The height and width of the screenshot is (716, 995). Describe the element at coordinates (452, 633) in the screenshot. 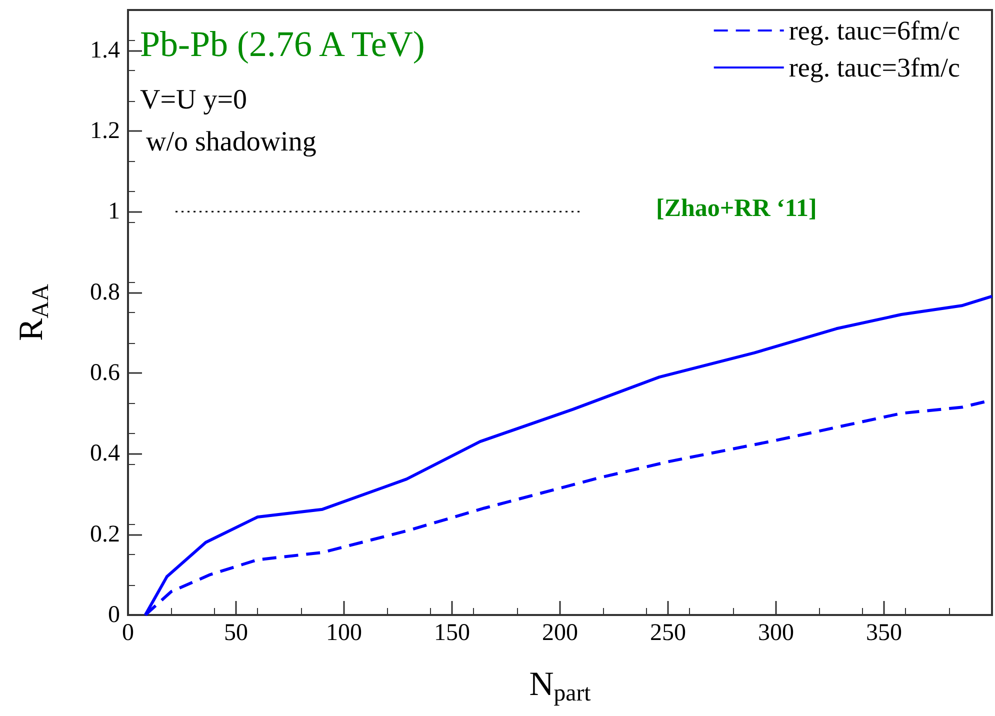

I see `x-tick-label: 150` at that location.